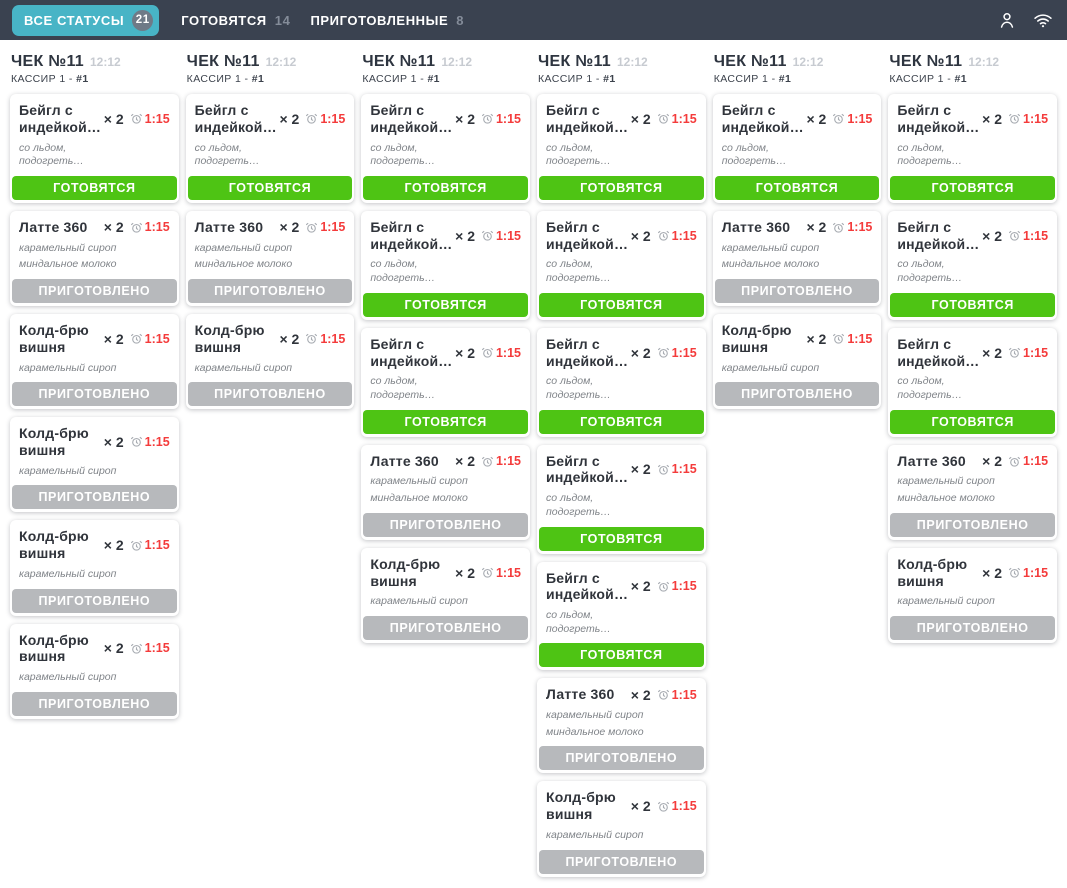 This screenshot has width=1067, height=888. What do you see at coordinates (224, 20) in the screenshot?
I see `tab-label: ГОТОВЯТСЯ` at bounding box center [224, 20].